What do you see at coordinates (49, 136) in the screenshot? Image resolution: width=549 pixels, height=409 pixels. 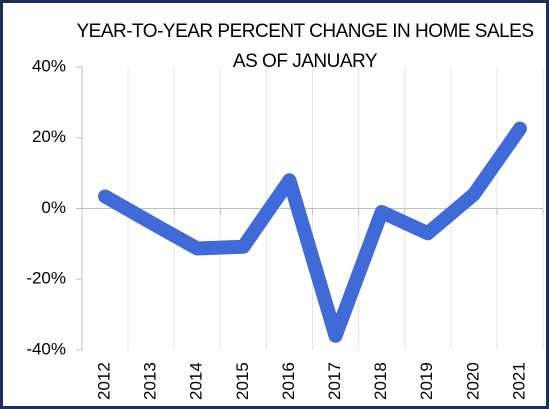 I see `y-tick-label: 20%` at bounding box center [49, 136].